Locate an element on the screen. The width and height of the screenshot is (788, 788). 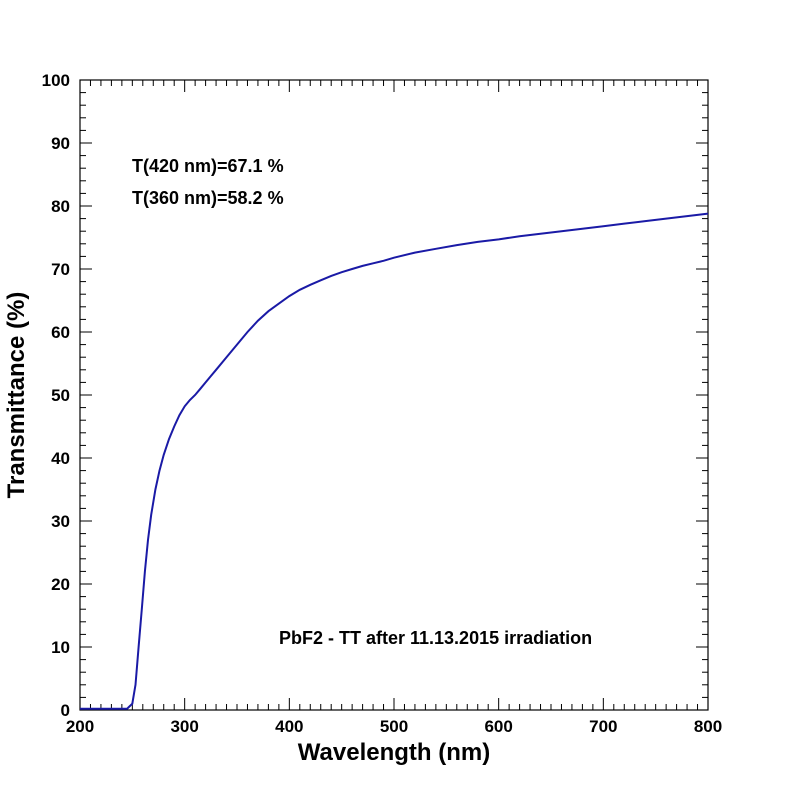
y-tick-label: 10 is located at coordinates (60, 647).